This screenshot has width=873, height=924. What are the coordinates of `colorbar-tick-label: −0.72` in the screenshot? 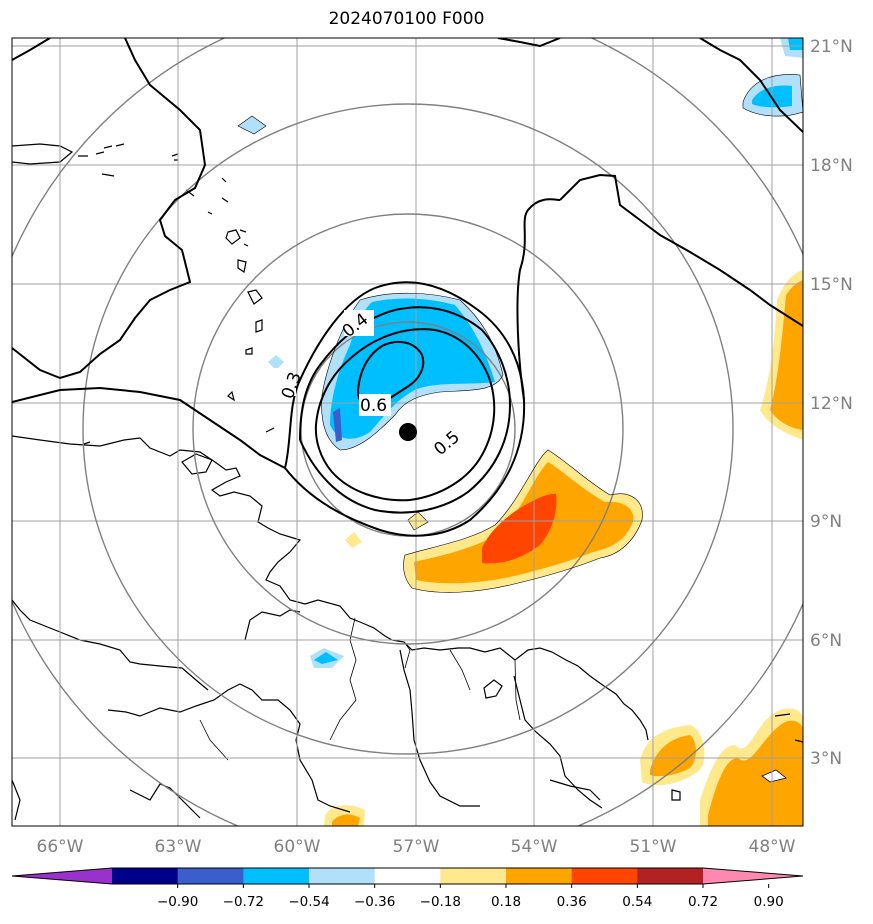 It's located at (243, 902).